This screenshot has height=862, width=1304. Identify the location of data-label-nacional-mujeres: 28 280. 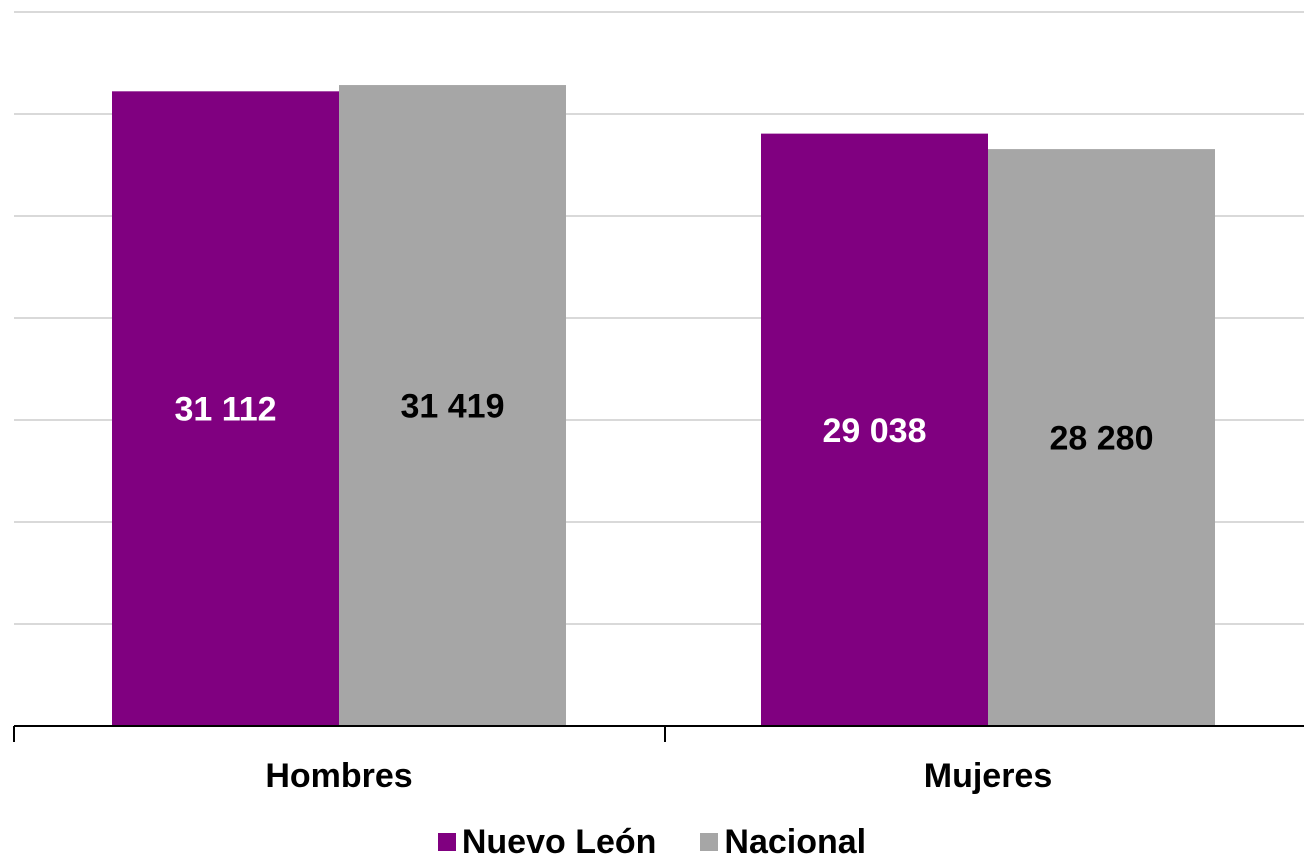
(1102, 439).